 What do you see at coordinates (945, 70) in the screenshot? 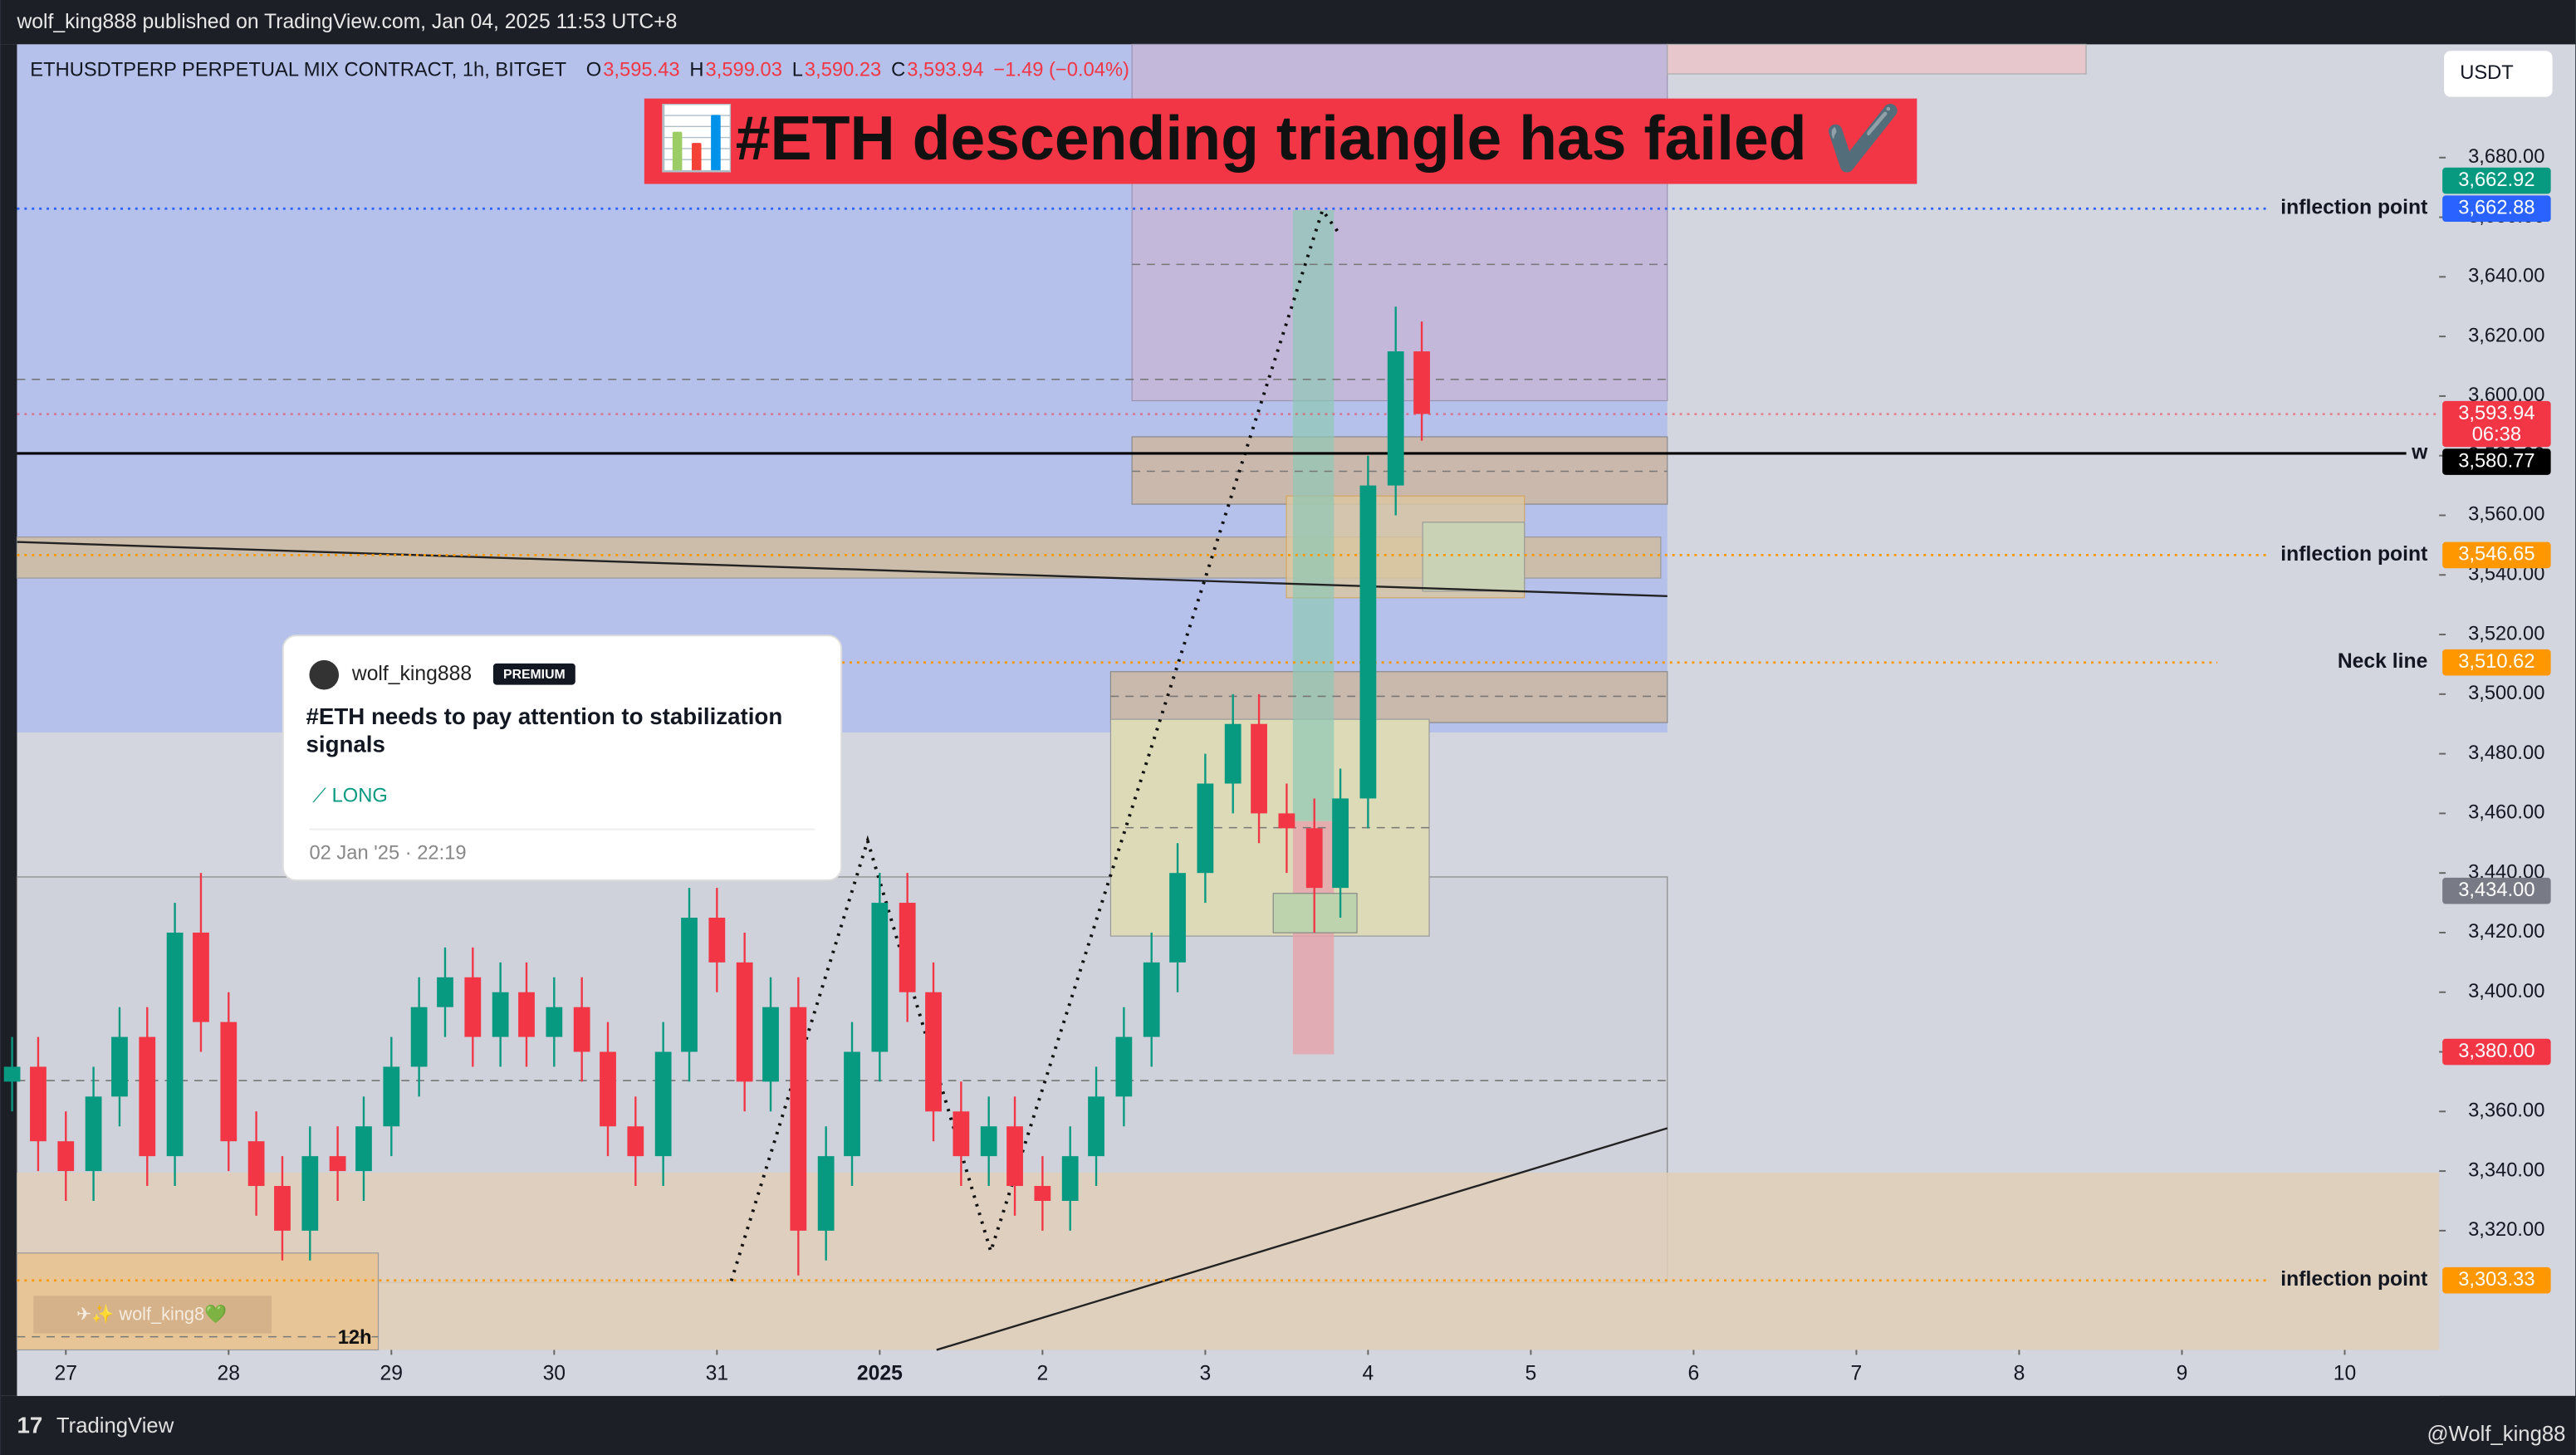
I see `ohlc-value: 3,593.94` at bounding box center [945, 70].